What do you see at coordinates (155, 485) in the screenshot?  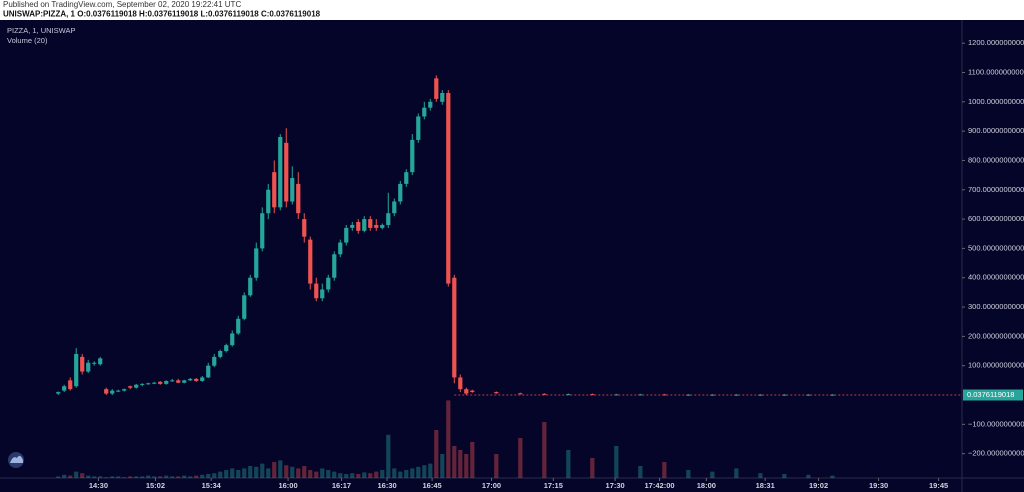 I see `x-tick-label: 15:02` at bounding box center [155, 485].